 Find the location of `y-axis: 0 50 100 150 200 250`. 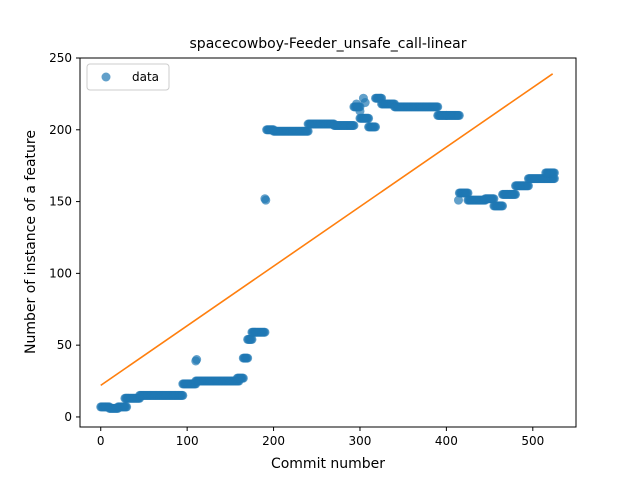

y-axis: 0 50 100 150 200 250 is located at coordinates (64, 237).